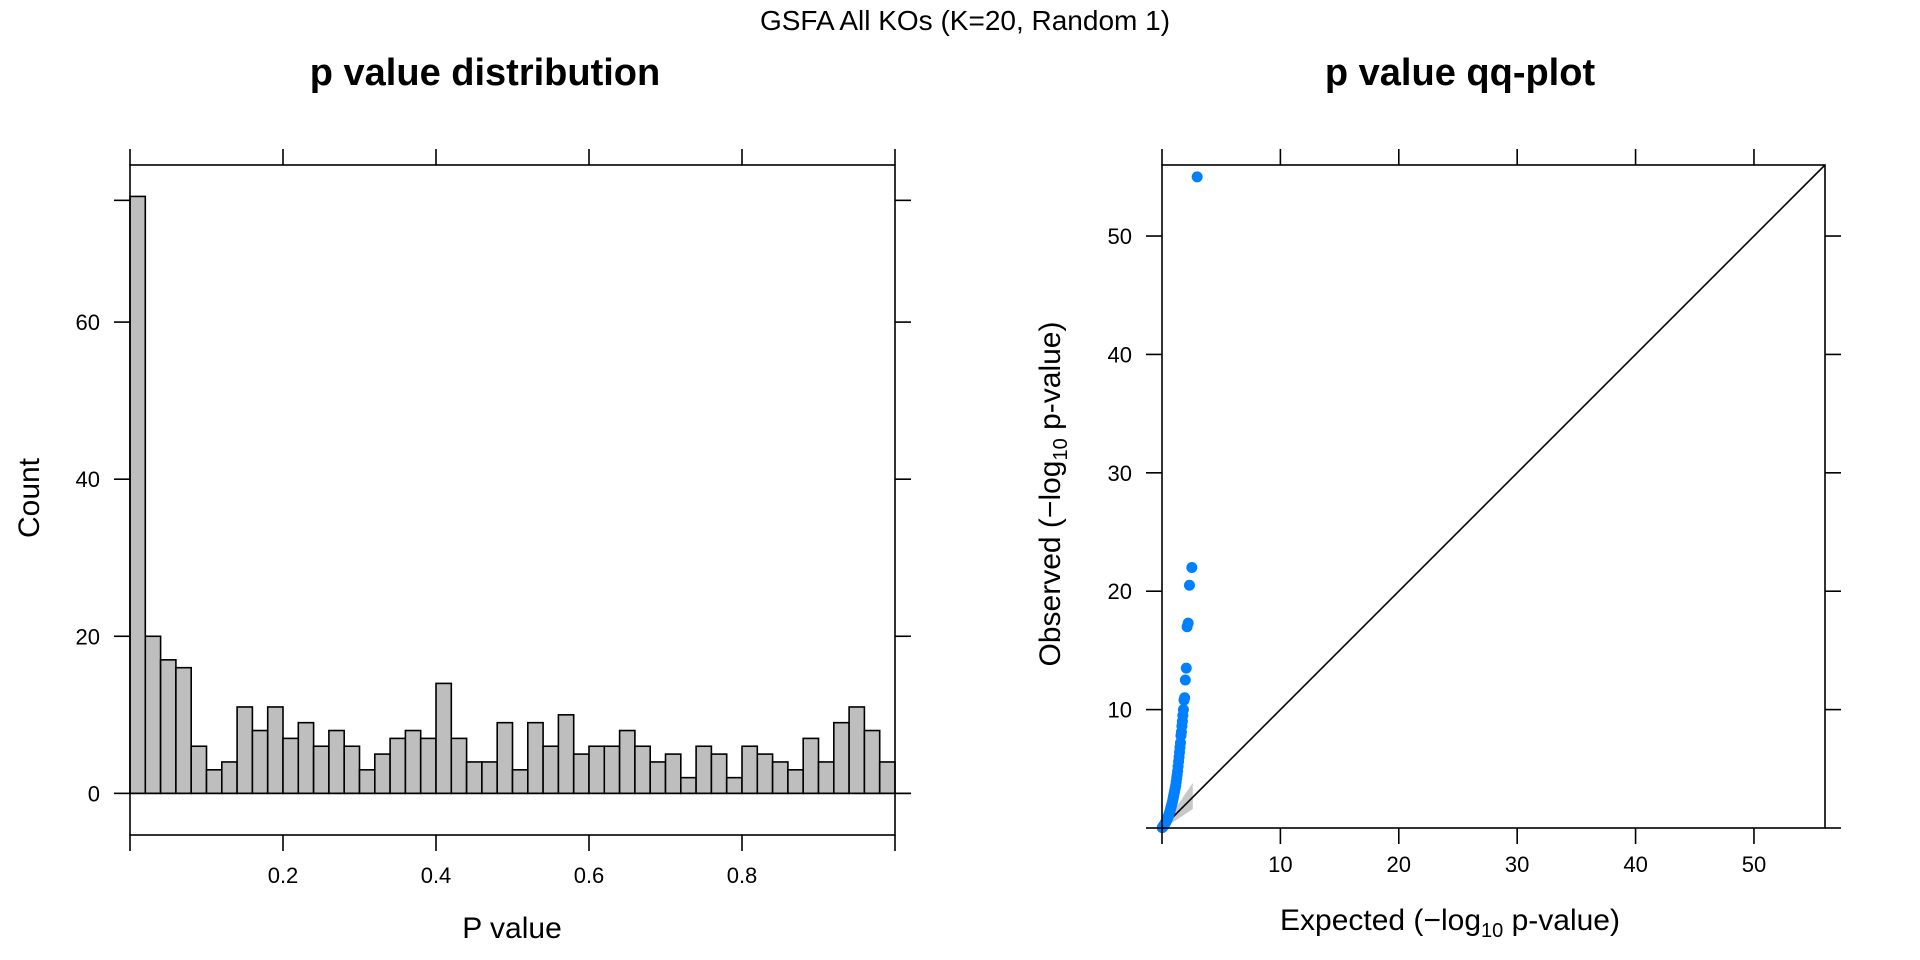 This screenshot has height=960, width=1920. What do you see at coordinates (512, 928) in the screenshot?
I see `histogram-x-axis-label: P value` at bounding box center [512, 928].